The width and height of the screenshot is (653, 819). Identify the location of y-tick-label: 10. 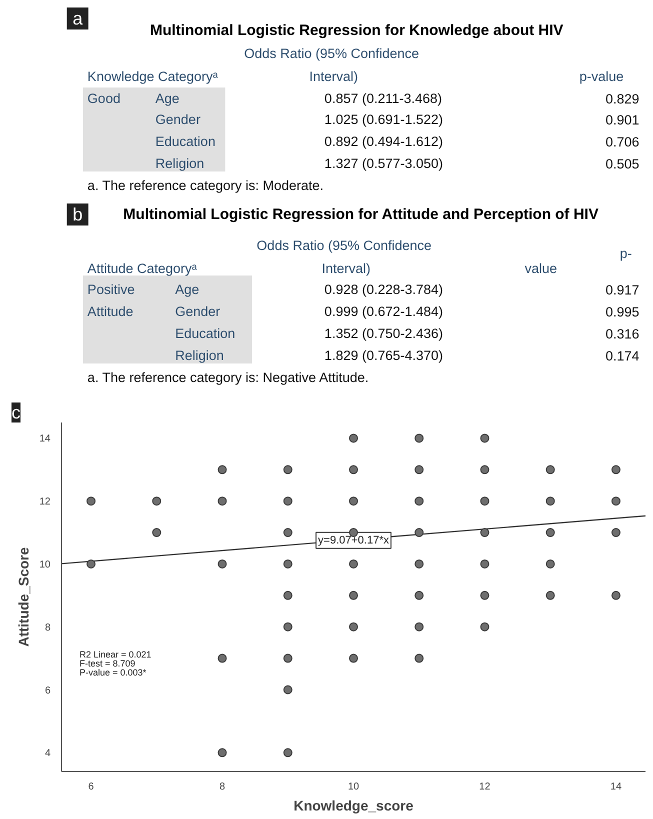
(45, 564).